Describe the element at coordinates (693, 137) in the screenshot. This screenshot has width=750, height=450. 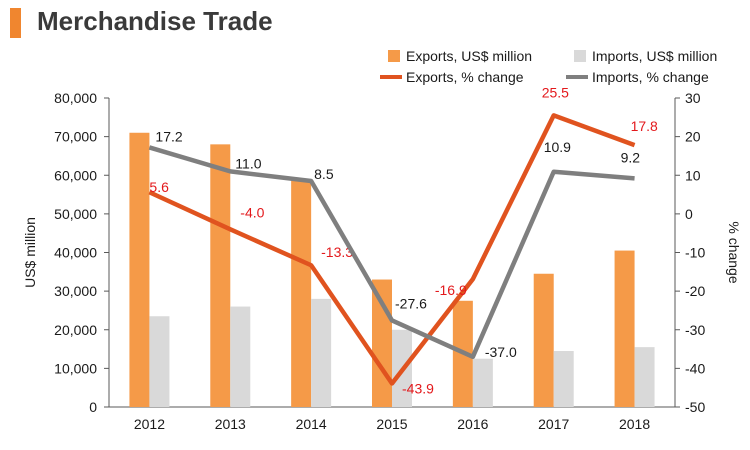
I see `right-axis-tick-label: 20` at that location.